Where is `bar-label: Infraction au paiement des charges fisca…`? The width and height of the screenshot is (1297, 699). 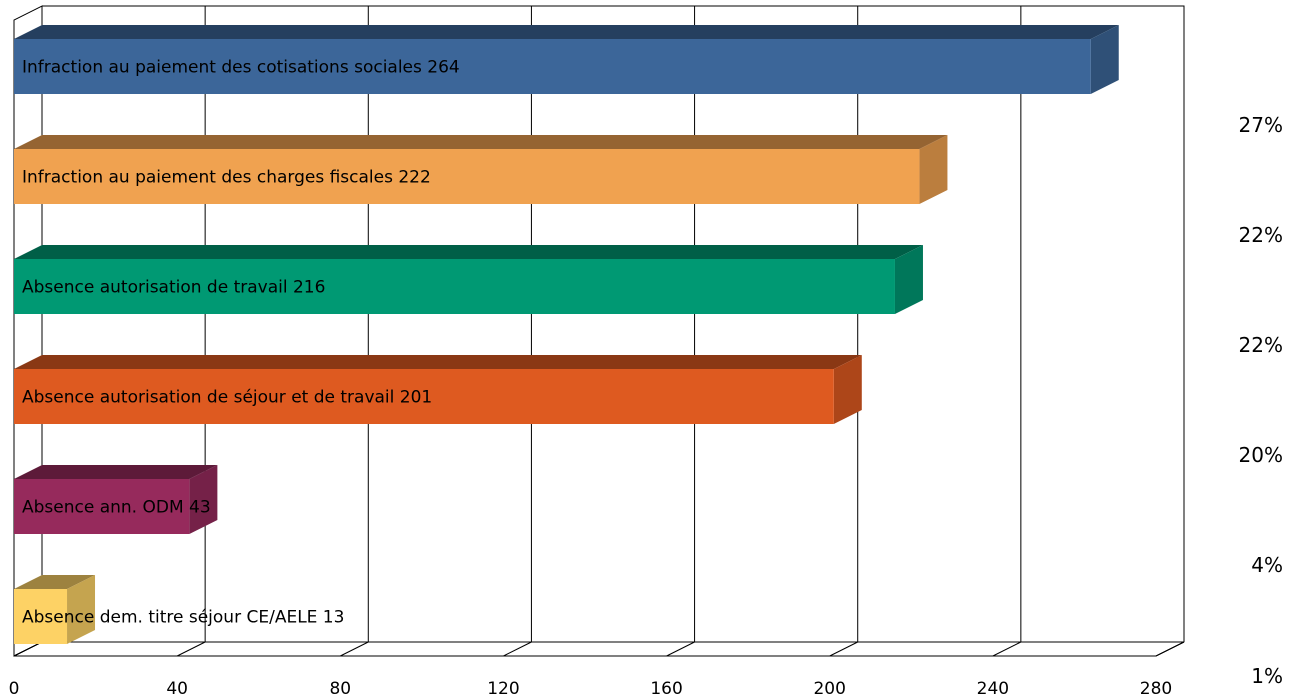
bar-label: Infraction au paiement des charges fisca… is located at coordinates (226, 178).